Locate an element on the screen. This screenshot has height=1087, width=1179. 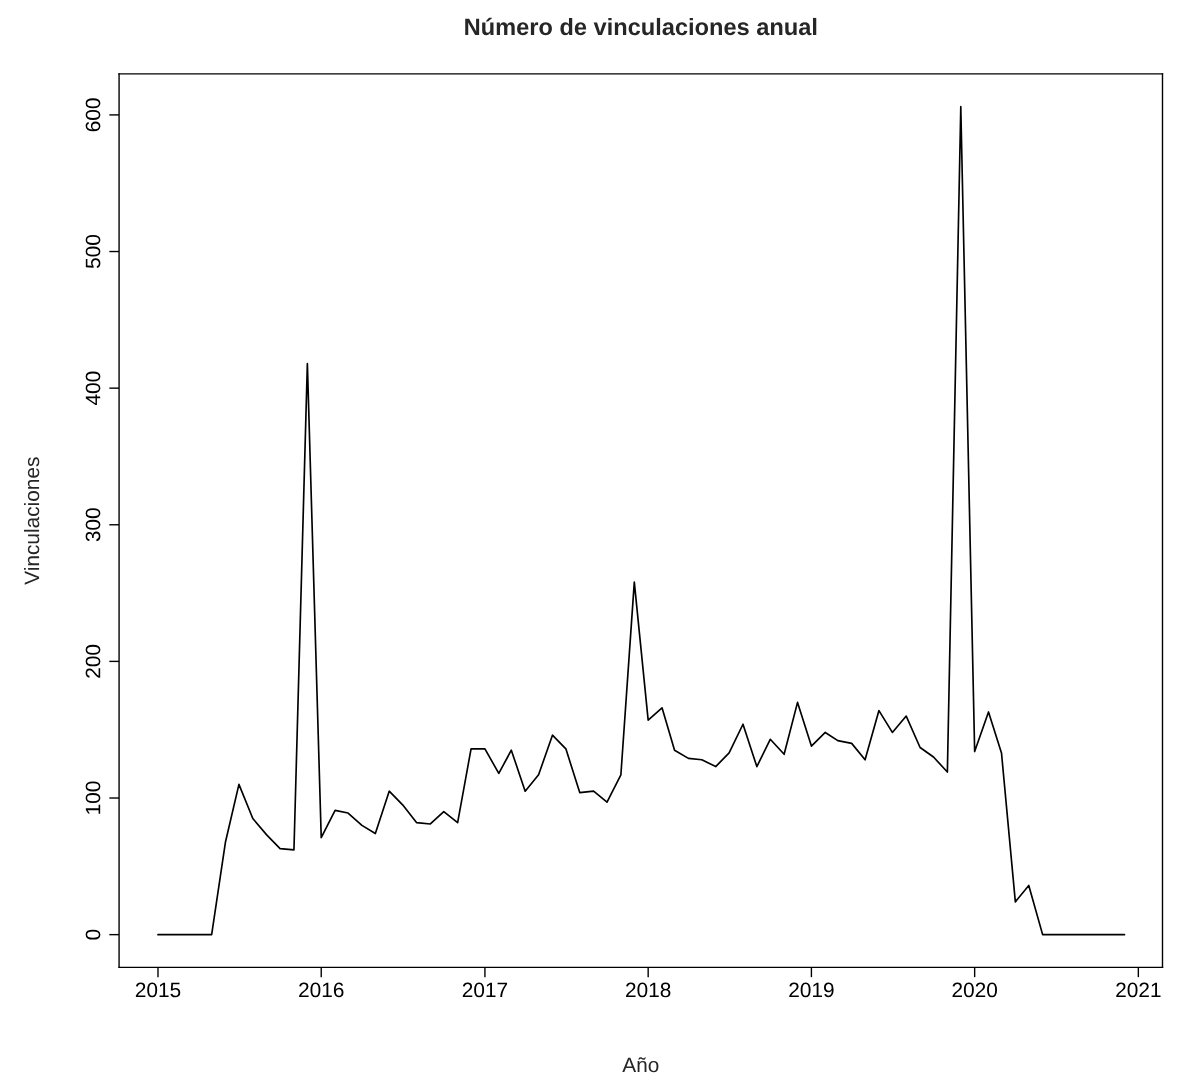
x-tick-label: 2017 is located at coordinates (485, 990).